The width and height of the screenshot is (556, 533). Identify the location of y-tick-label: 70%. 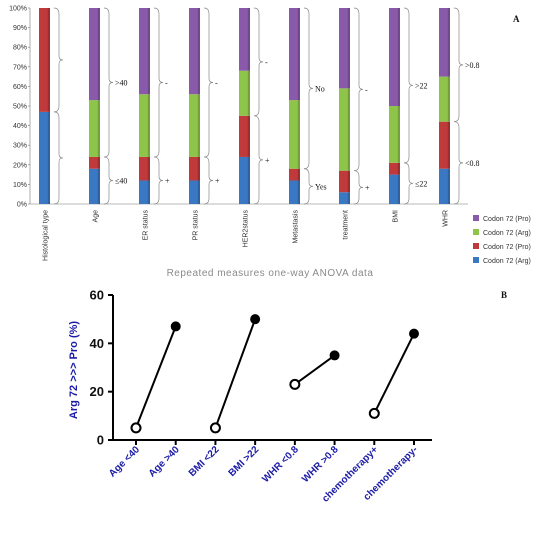
(20, 67).